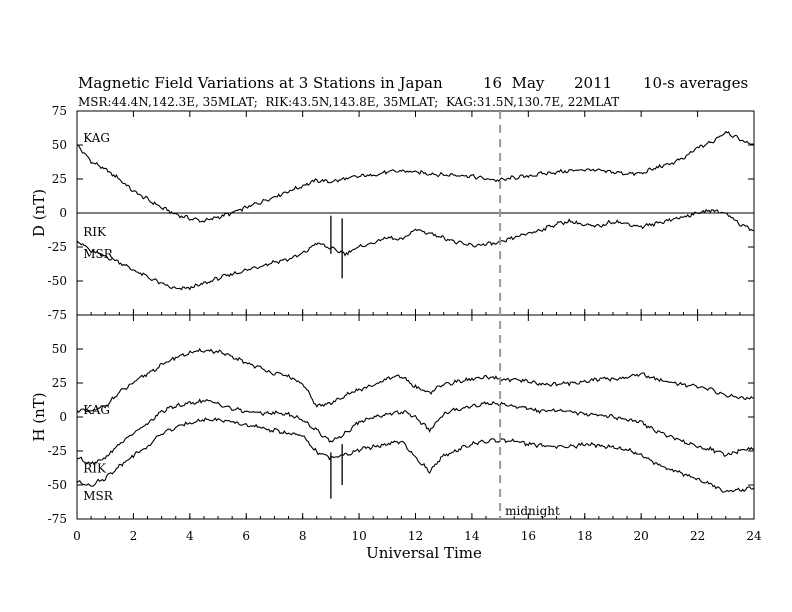 The image size is (792, 612). I want to click on x-tick-label: 16, so click(528, 536).